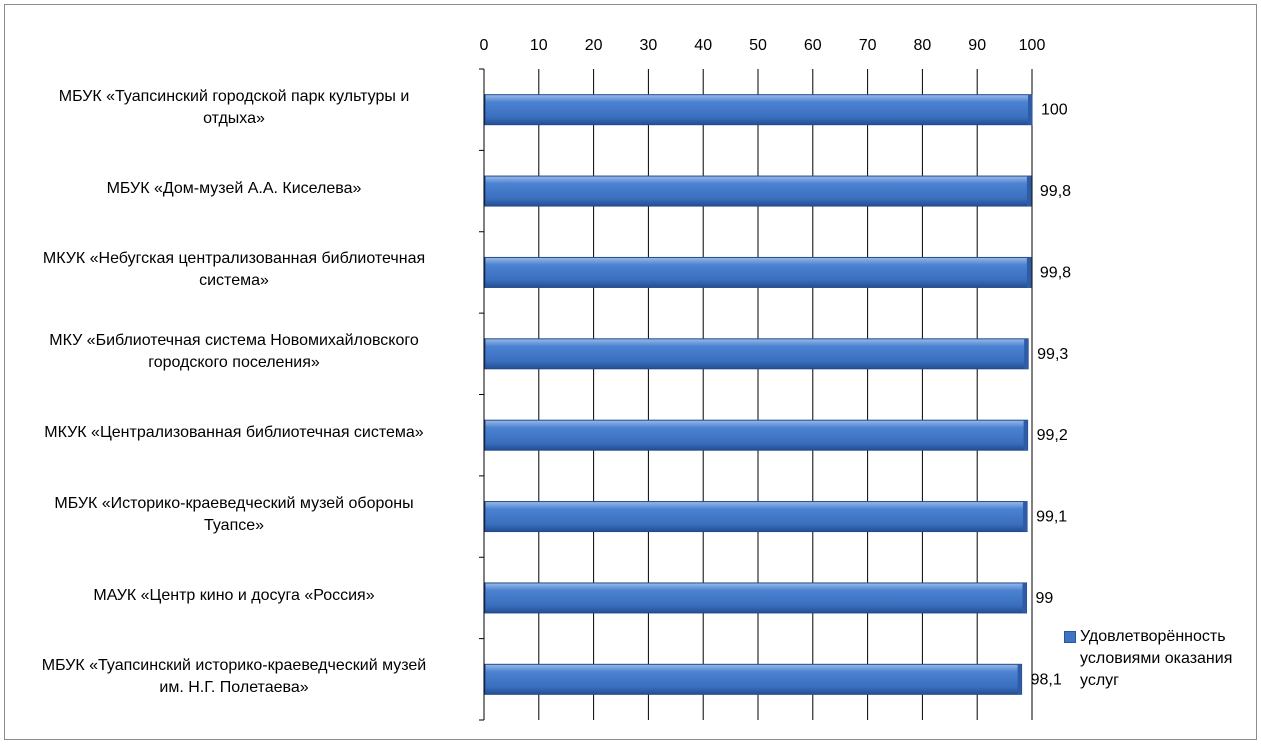 Image resolution: width=1261 pixels, height=744 pixels. Describe the element at coordinates (594, 45) in the screenshot. I see `x-tick-label: 20` at that location.